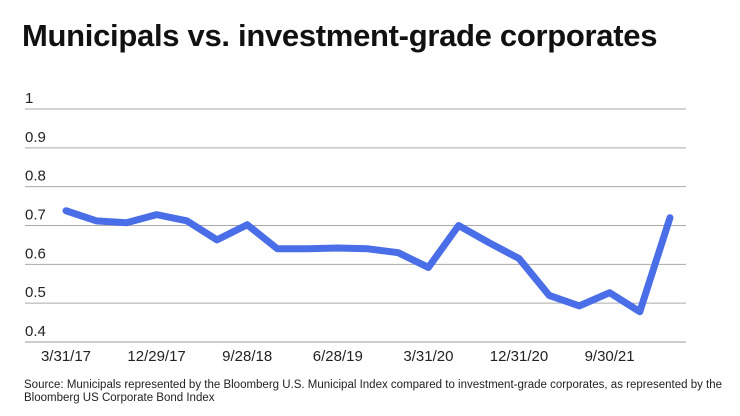 The height and width of the screenshot is (416, 740). What do you see at coordinates (35, 215) in the screenshot?
I see `y-tick-label: 0.7` at bounding box center [35, 215].